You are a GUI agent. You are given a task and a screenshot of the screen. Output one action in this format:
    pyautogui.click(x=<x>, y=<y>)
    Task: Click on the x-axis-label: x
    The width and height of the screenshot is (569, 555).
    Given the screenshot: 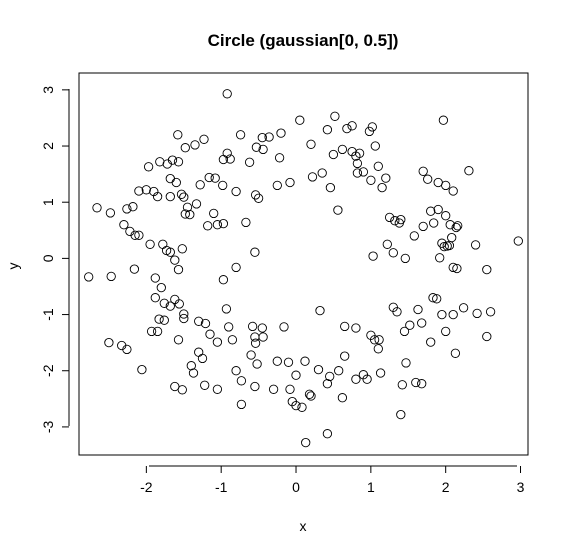 What is the action you would take?
    pyautogui.click(x=303, y=526)
    